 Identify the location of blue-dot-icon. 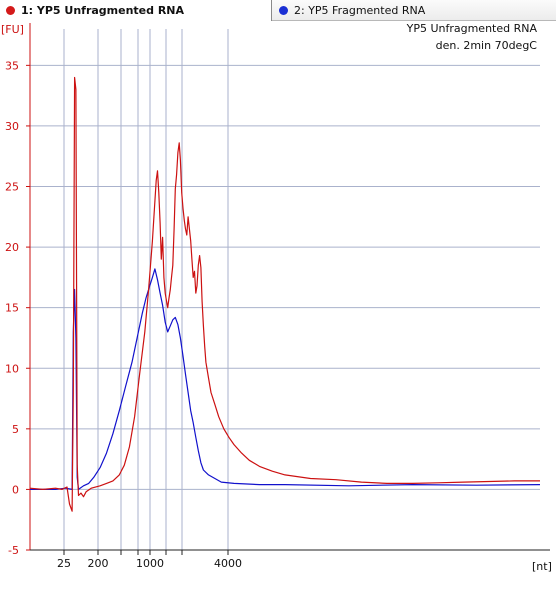
(283, 10).